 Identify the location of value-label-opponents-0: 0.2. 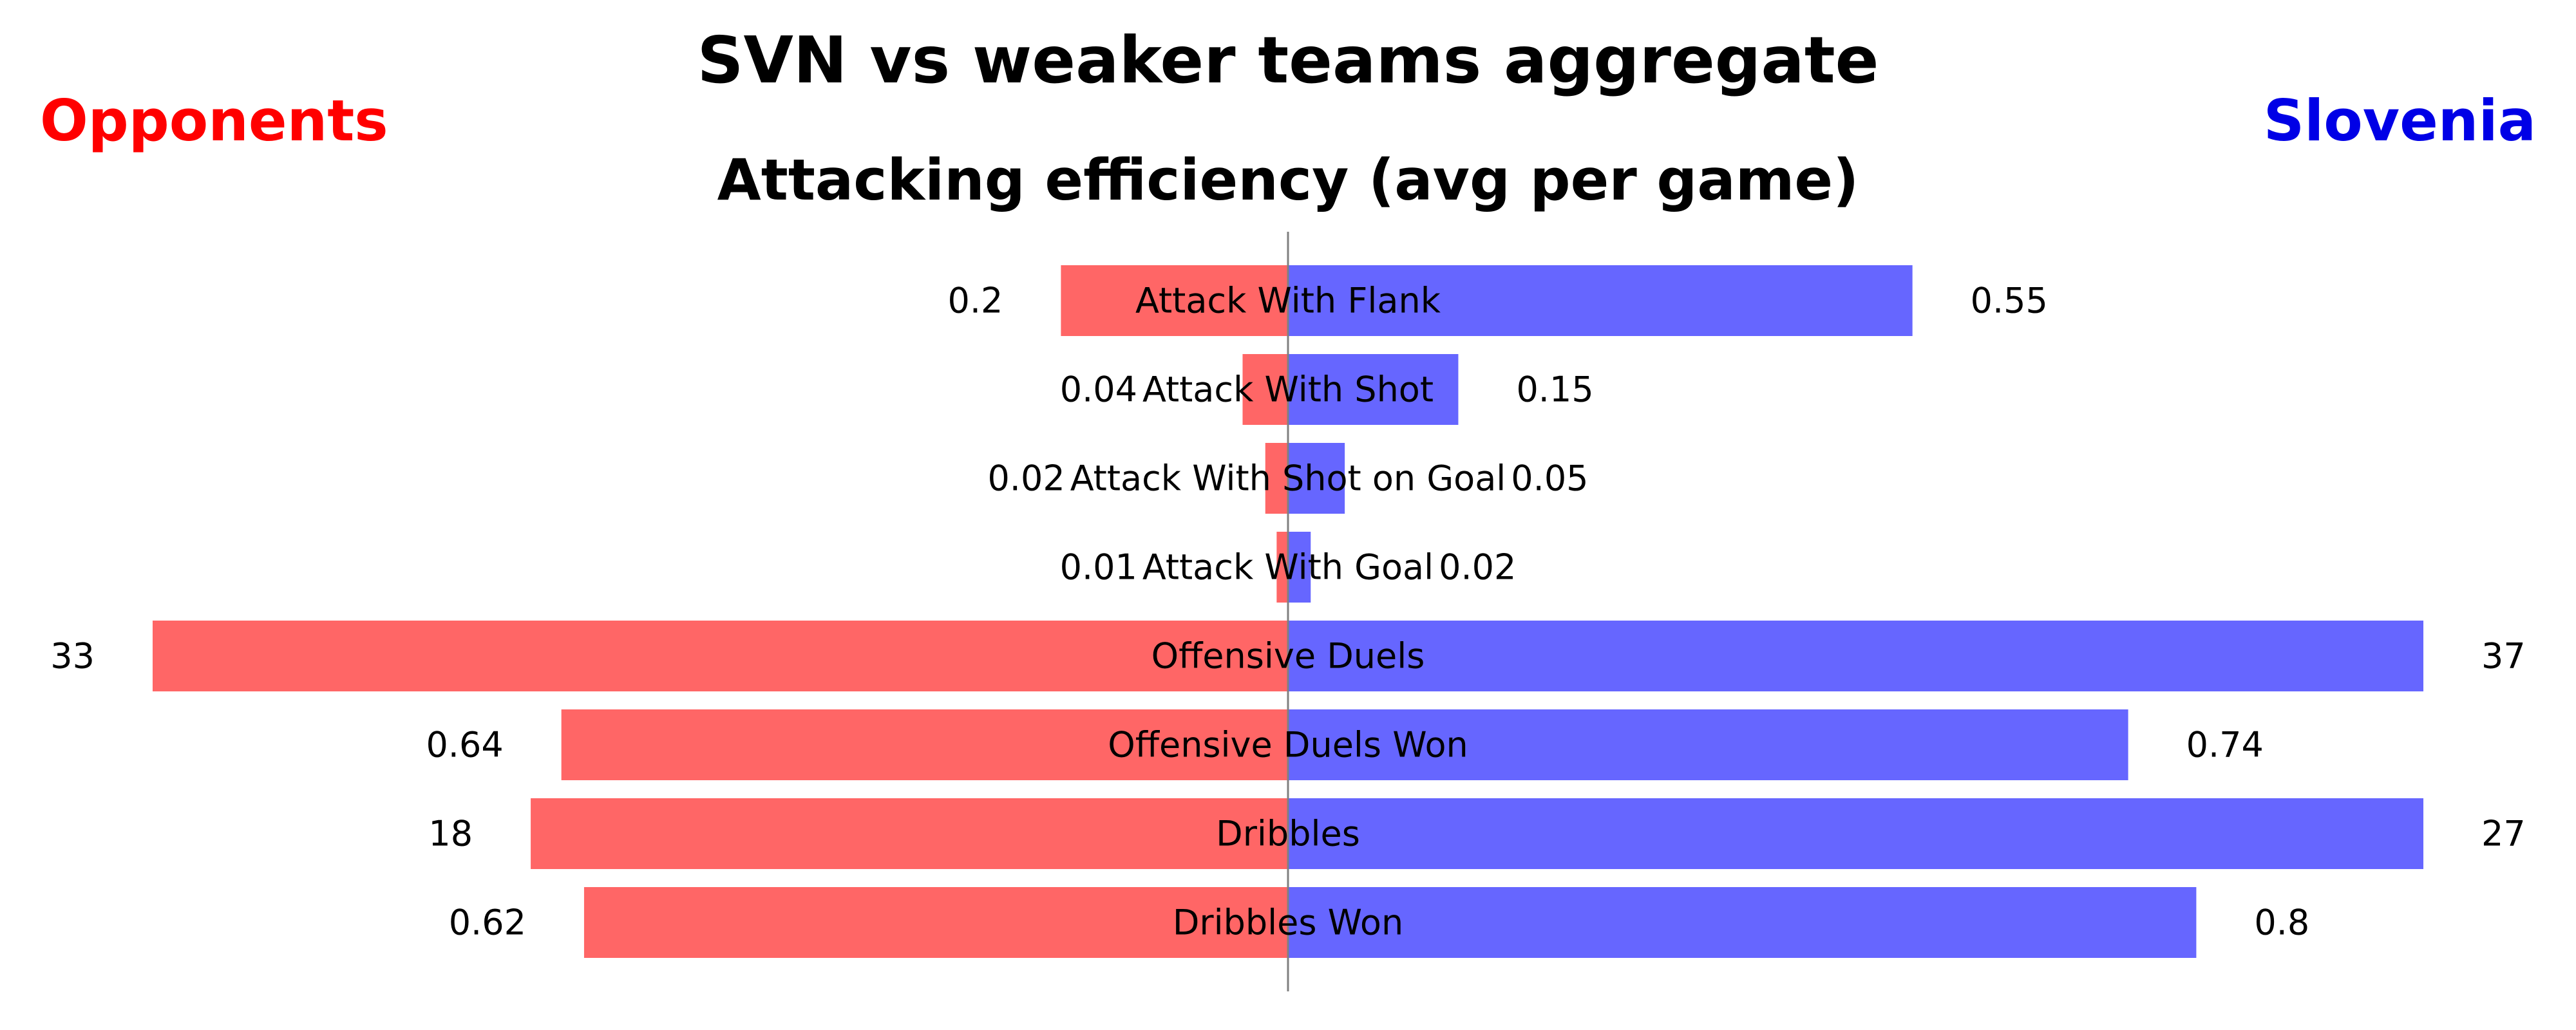
(975, 301).